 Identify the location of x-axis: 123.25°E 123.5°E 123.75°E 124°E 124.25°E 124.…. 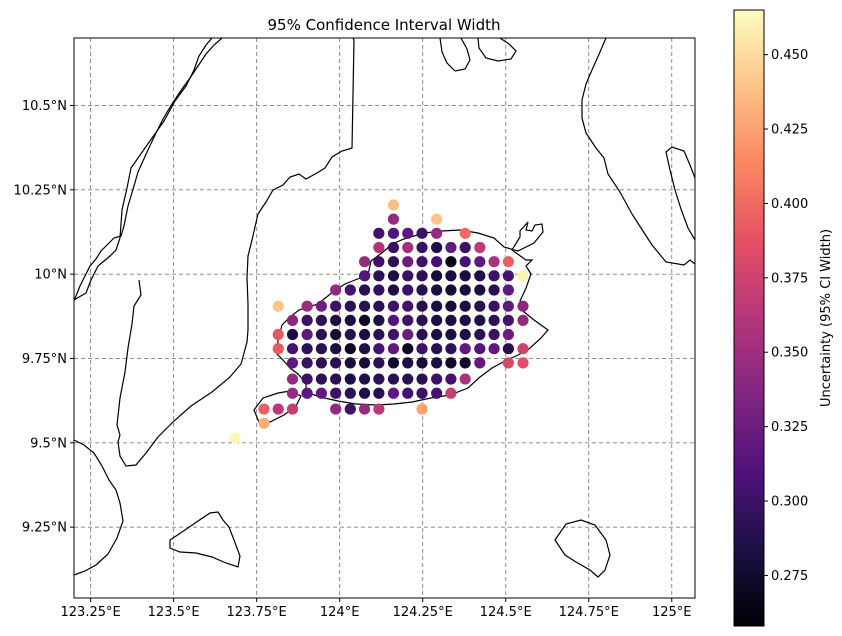
(376, 609).